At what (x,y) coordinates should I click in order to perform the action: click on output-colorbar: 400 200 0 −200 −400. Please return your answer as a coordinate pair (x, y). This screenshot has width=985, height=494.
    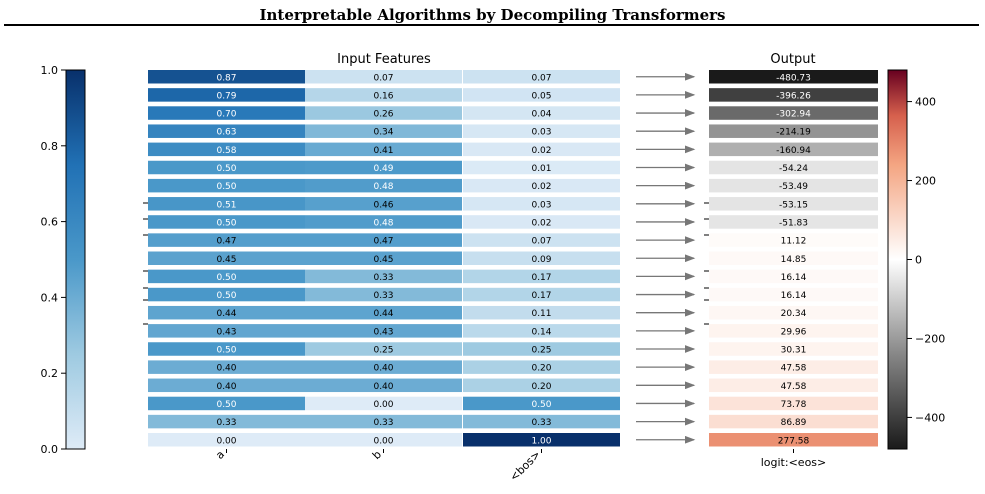
    Looking at the image, I should click on (916, 259).